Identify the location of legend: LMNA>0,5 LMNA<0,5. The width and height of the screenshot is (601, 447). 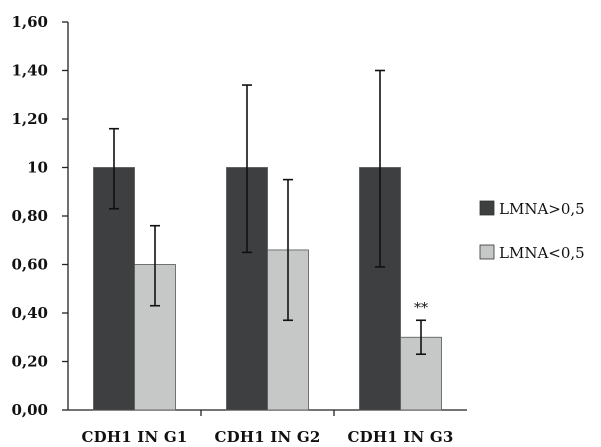
(532, 231).